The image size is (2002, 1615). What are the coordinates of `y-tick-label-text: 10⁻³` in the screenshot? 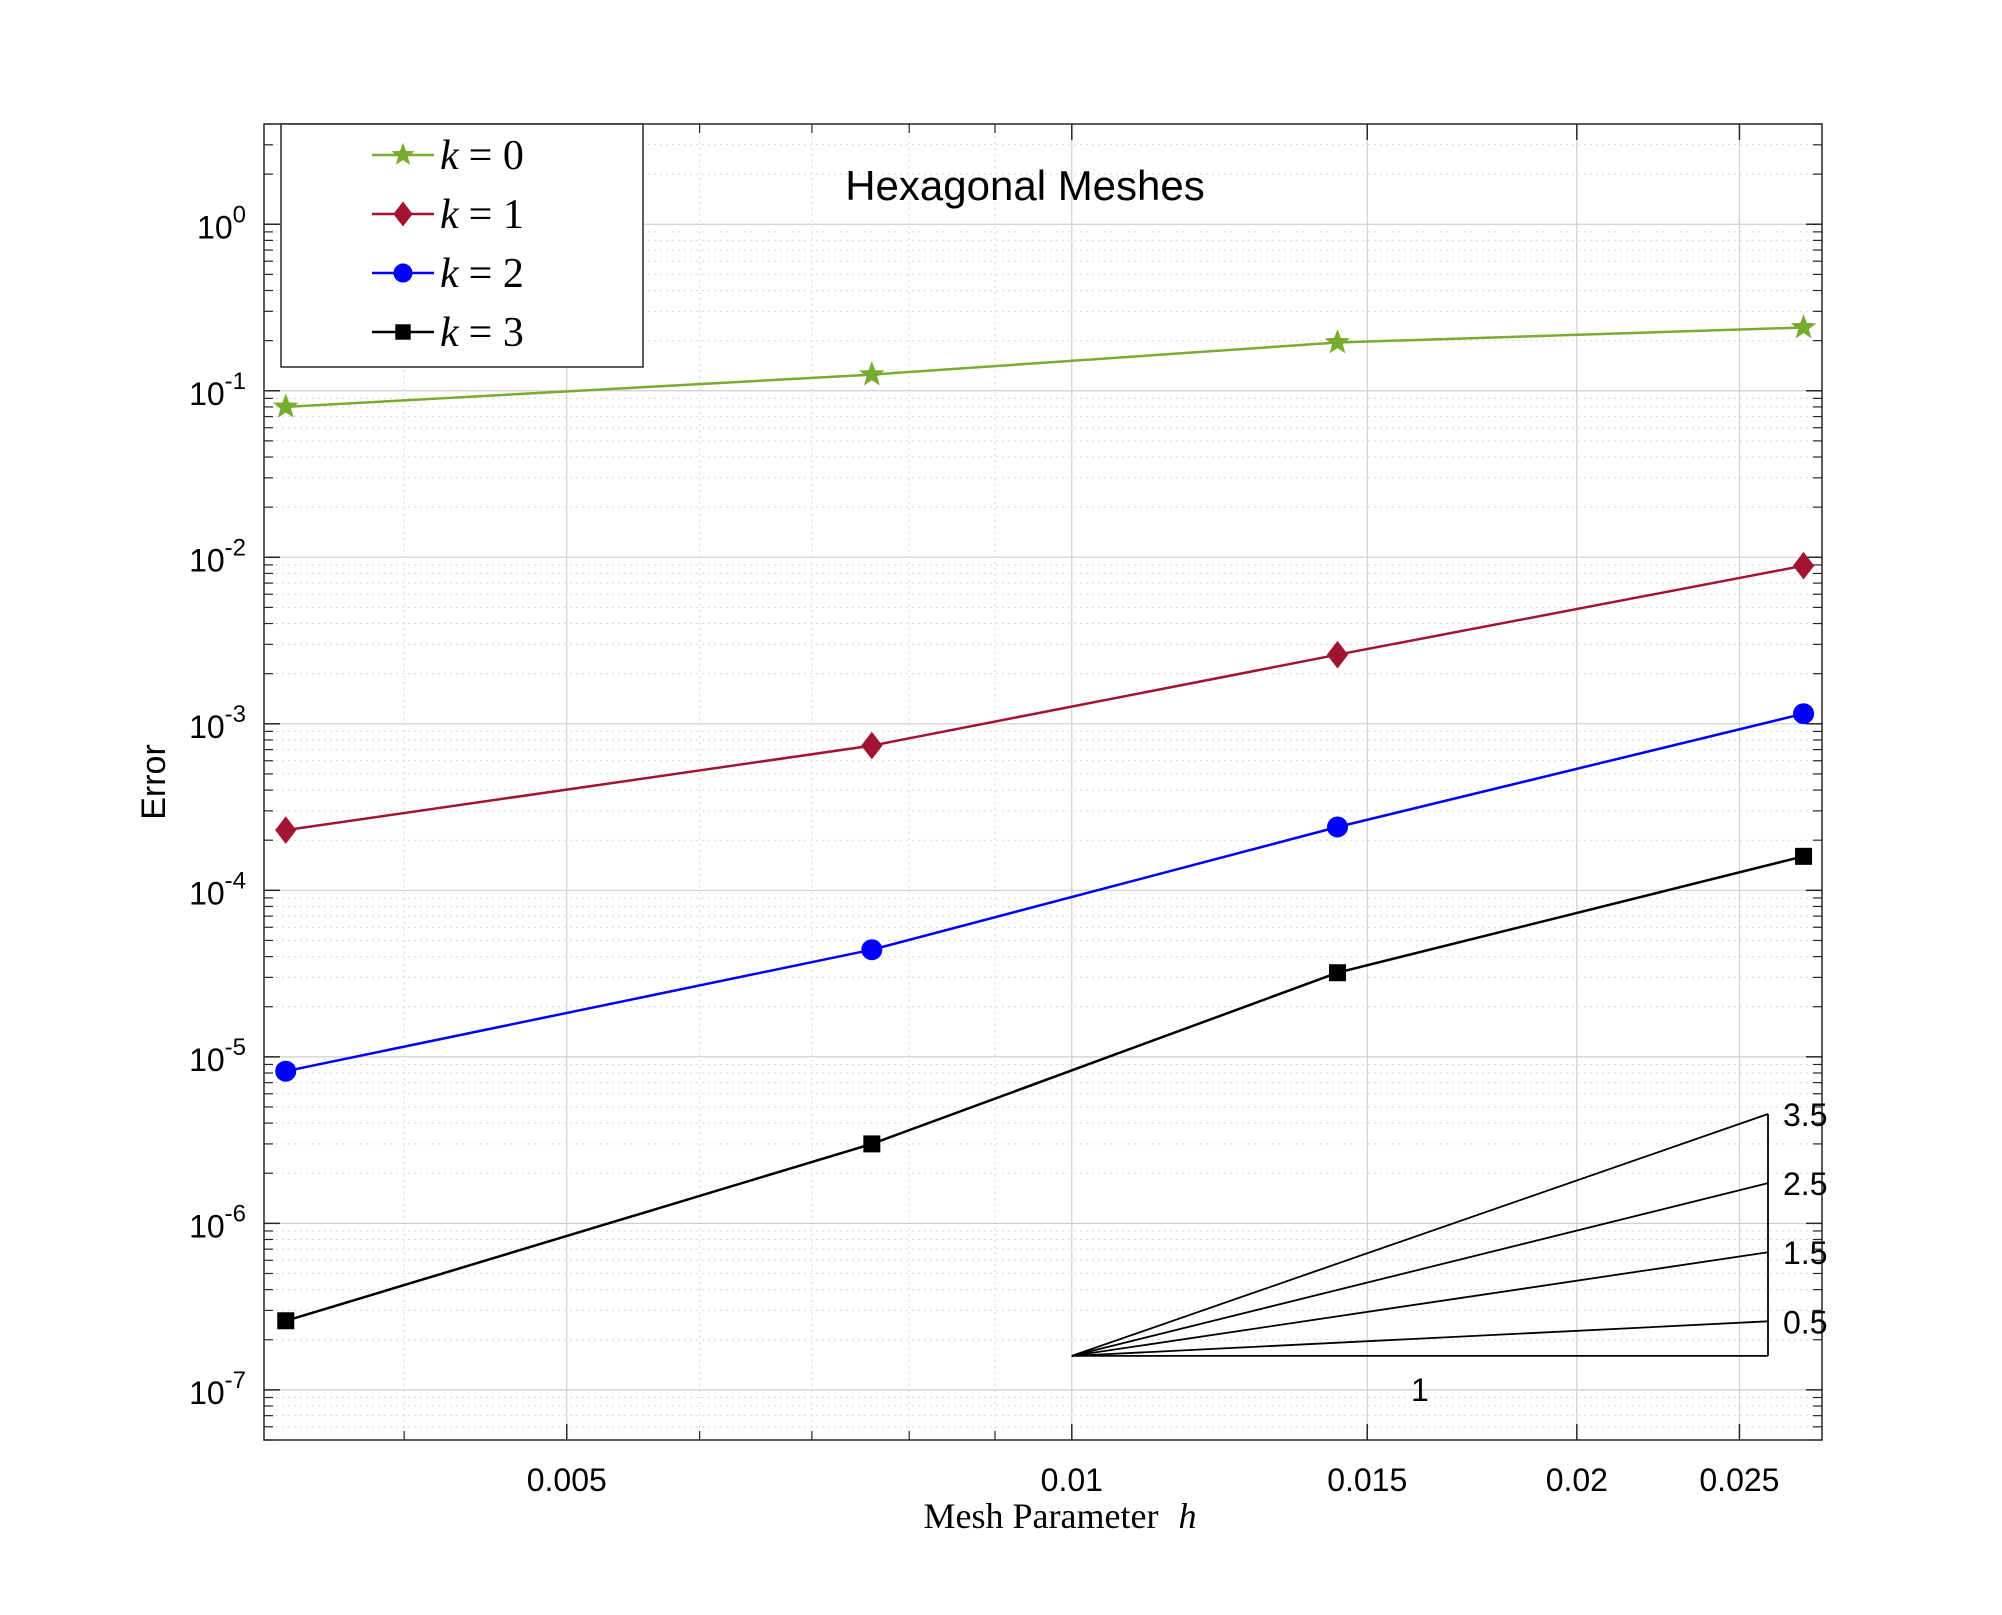 It's located at (217, 723).